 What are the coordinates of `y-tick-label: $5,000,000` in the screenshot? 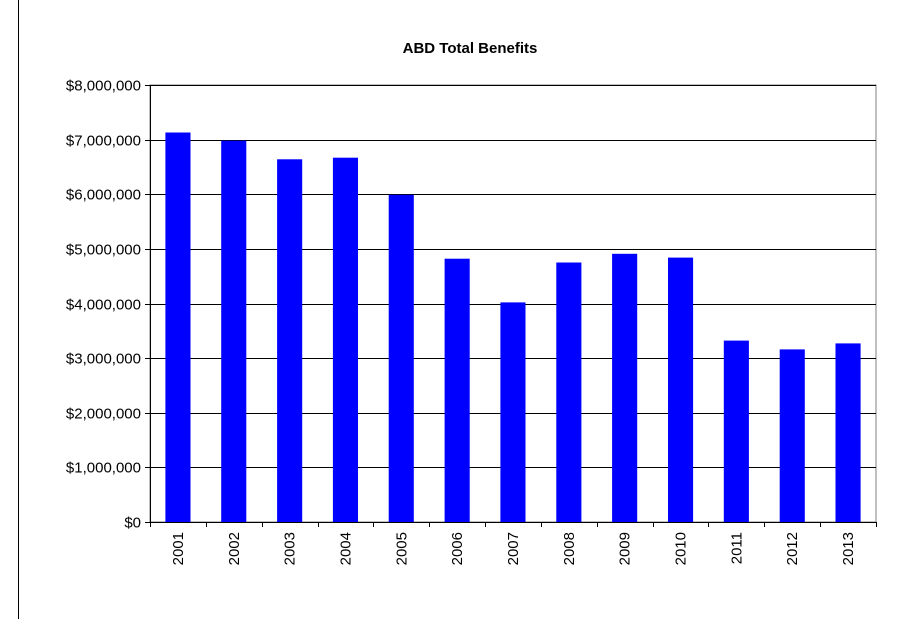 It's located at (103, 250).